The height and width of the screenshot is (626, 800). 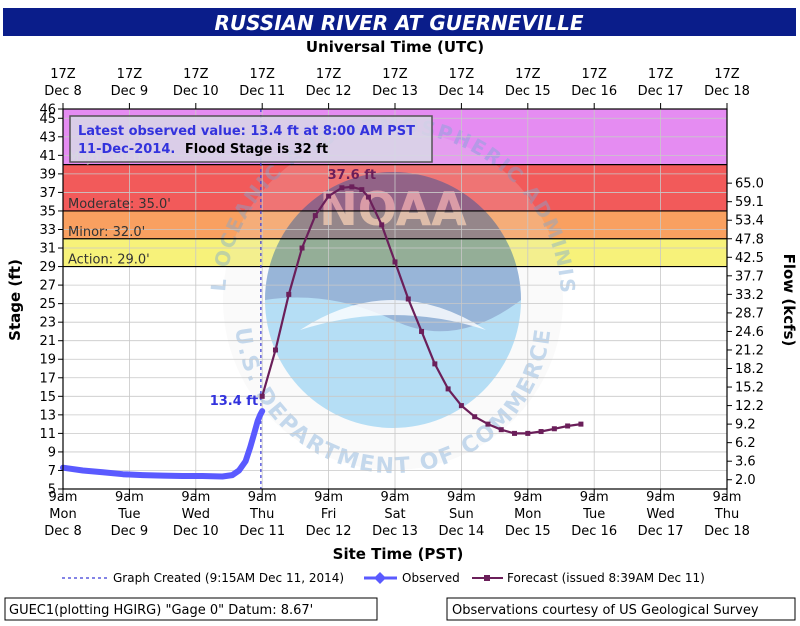 I want to click on flow-tick-label: 12.2, so click(x=749, y=406).